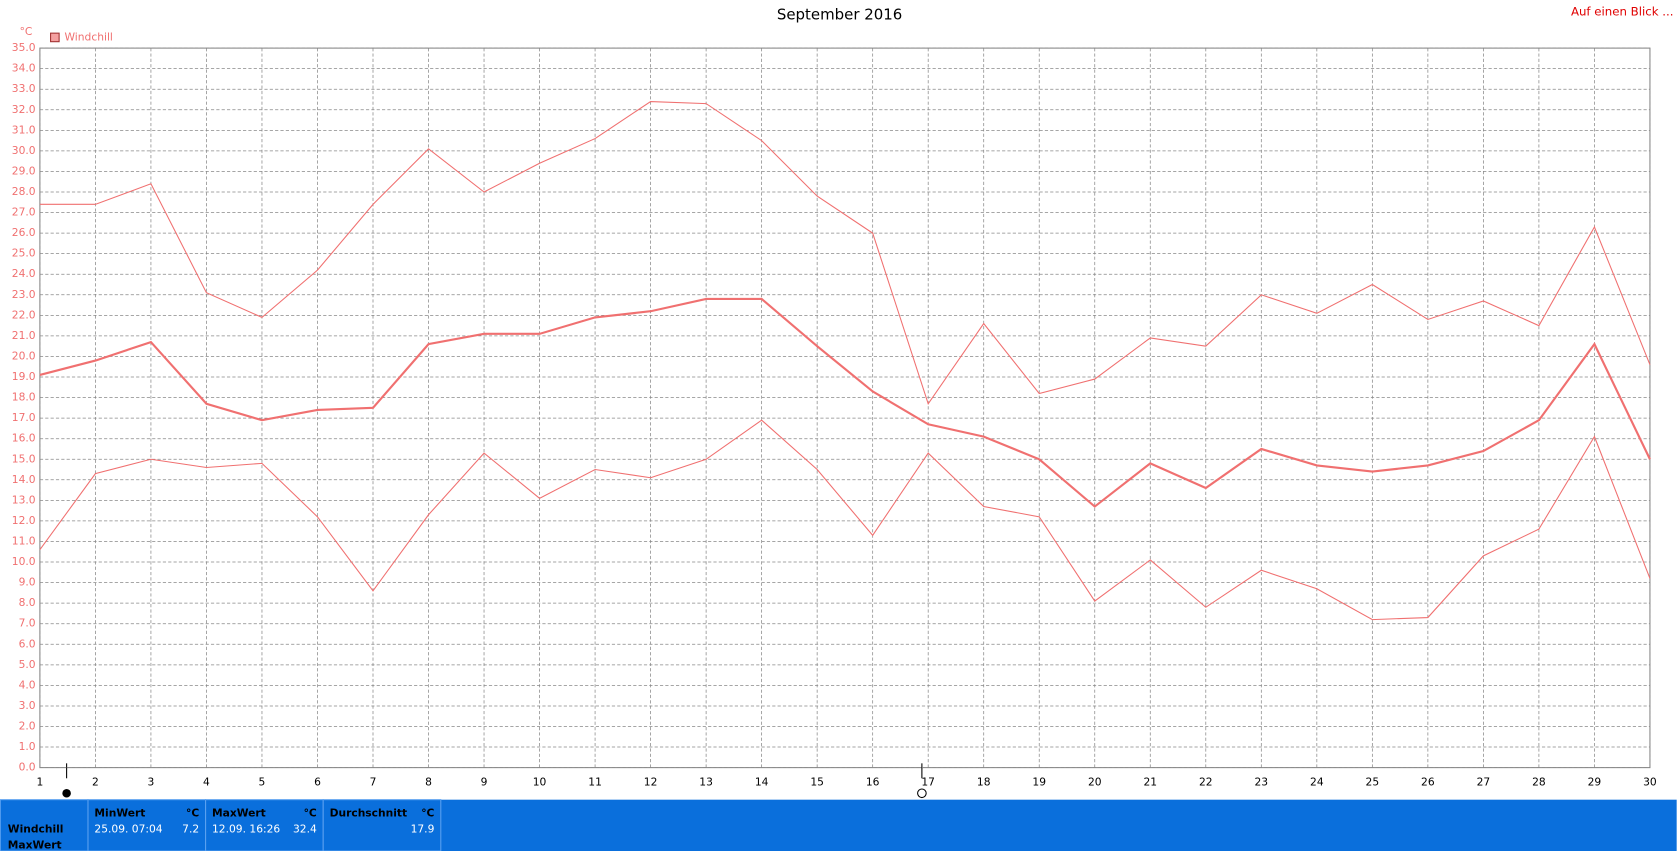 This screenshot has height=851, width=1677. What do you see at coordinates (239, 813) in the screenshot?
I see `column-header: MaxWert` at bounding box center [239, 813].